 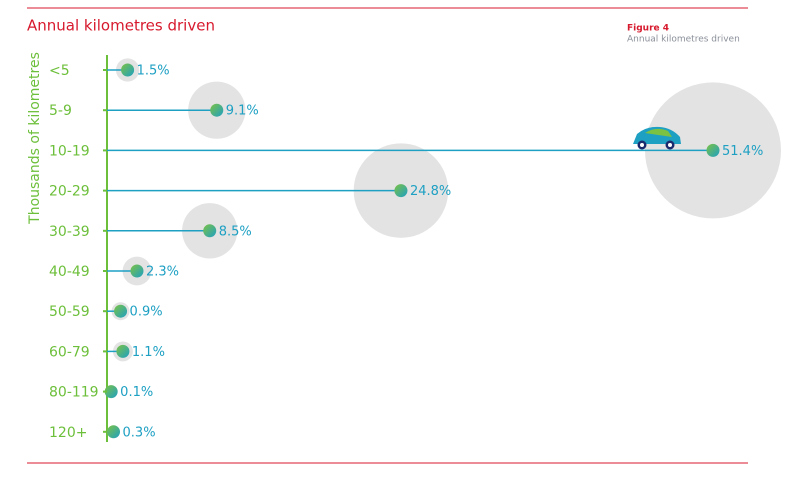 I want to click on category-label: <5, so click(x=59, y=71).